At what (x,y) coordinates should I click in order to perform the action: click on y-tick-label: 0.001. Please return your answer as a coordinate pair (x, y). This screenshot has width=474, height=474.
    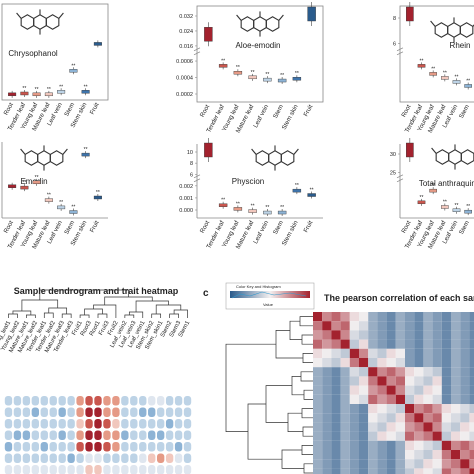
    Looking at the image, I should click on (186, 199).